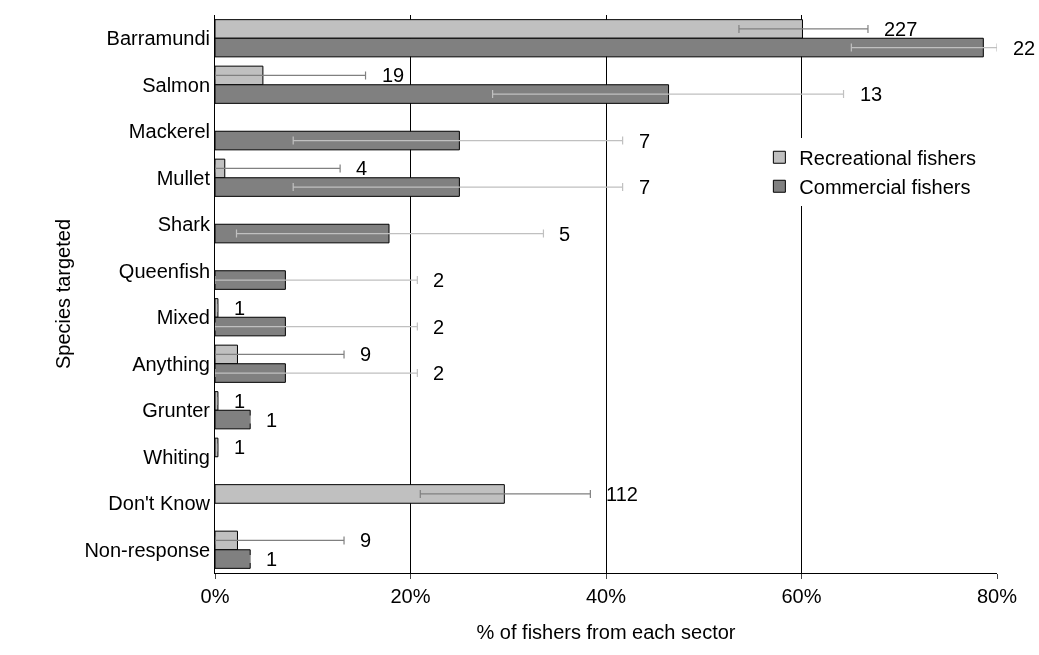 The height and width of the screenshot is (655, 1039). I want to click on x-tick-label: 80%, so click(997, 596).